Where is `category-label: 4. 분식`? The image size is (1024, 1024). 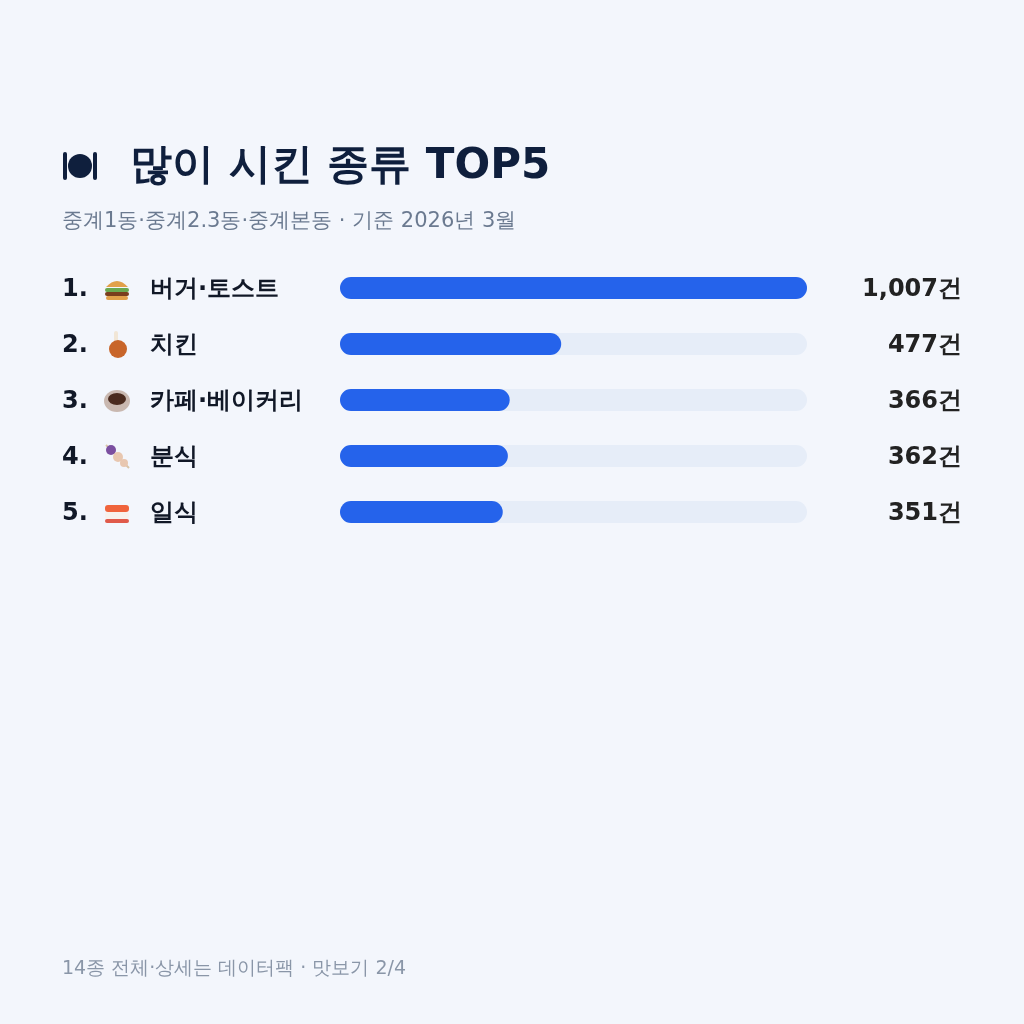 category-label: 4. 분식 is located at coordinates (130, 456).